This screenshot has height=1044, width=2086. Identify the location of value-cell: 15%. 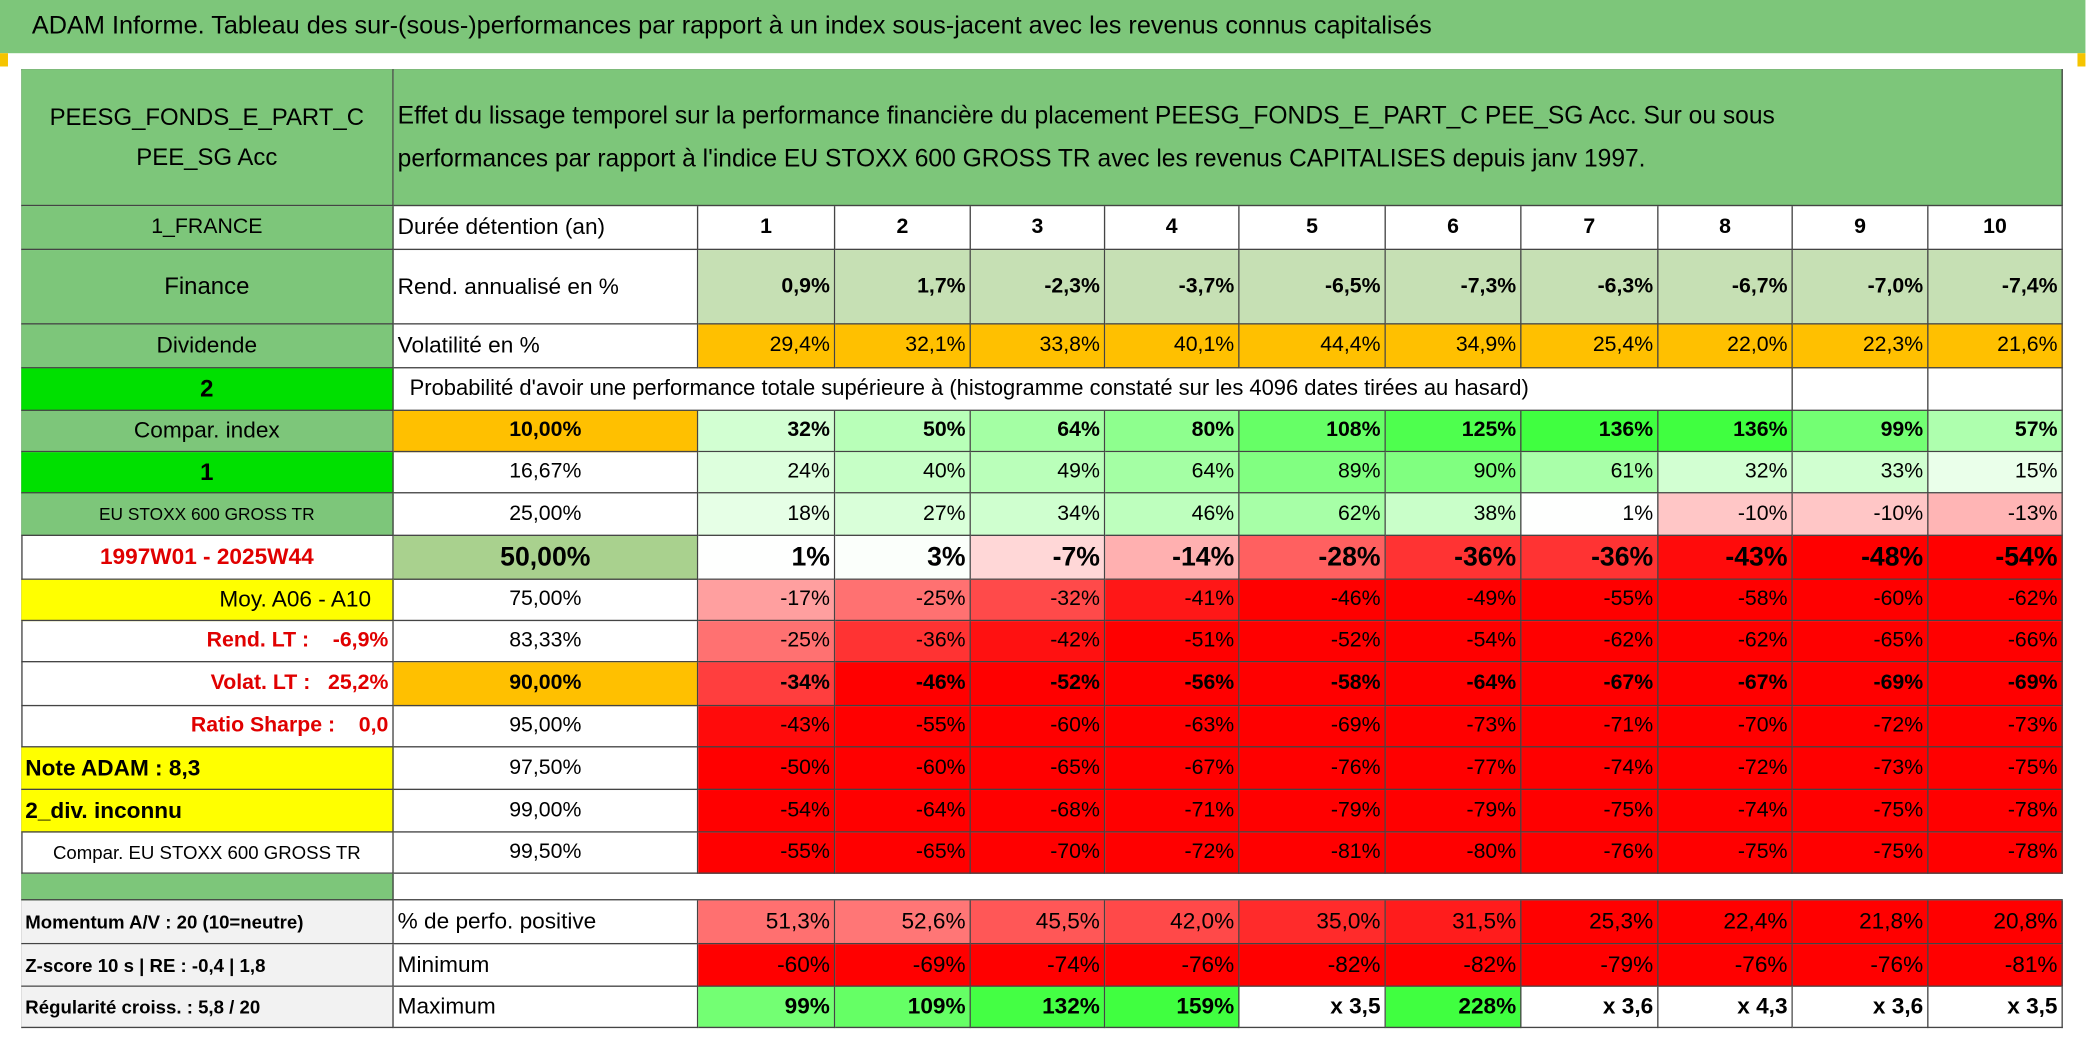
(1995, 473).